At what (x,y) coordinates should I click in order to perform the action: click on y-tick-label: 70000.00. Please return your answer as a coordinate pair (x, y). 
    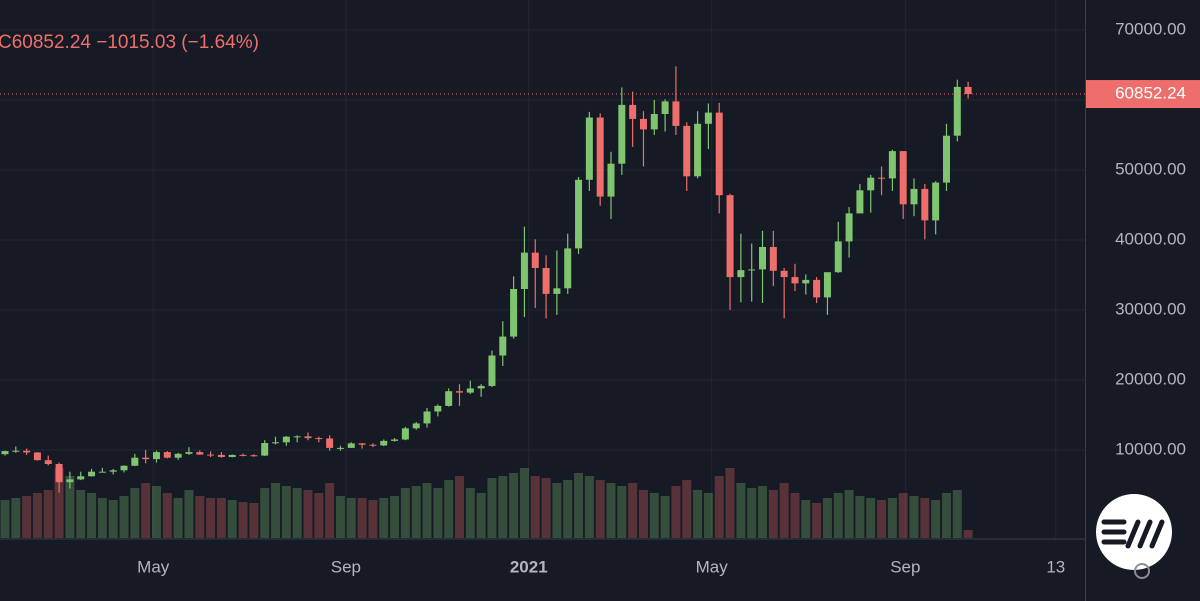
    Looking at the image, I should click on (1150, 28).